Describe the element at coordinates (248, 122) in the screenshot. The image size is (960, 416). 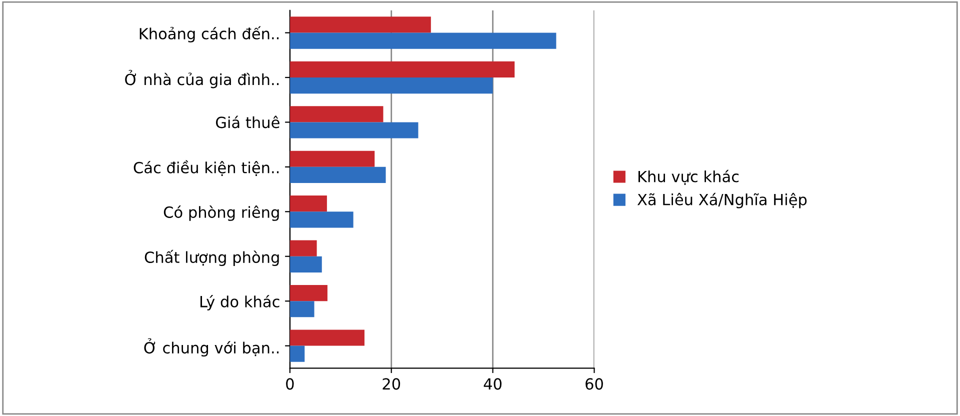
I see `y-tick-label: Giá thuê` at that location.